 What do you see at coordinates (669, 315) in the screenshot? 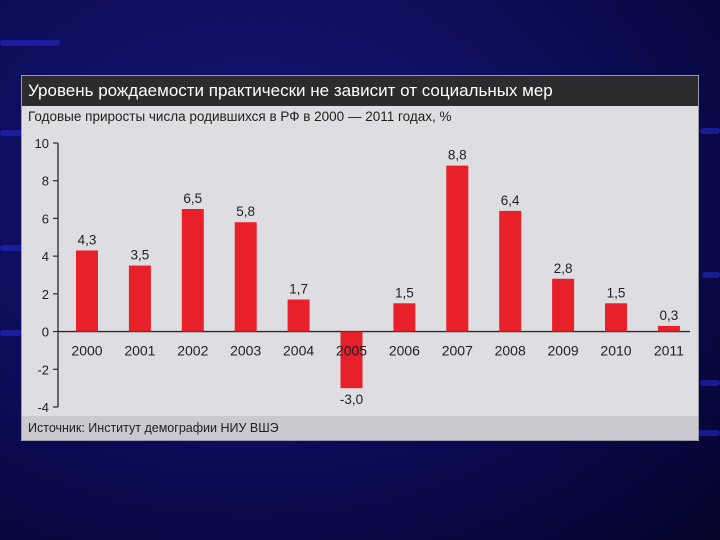
I see `data-label: 0,3` at bounding box center [669, 315].